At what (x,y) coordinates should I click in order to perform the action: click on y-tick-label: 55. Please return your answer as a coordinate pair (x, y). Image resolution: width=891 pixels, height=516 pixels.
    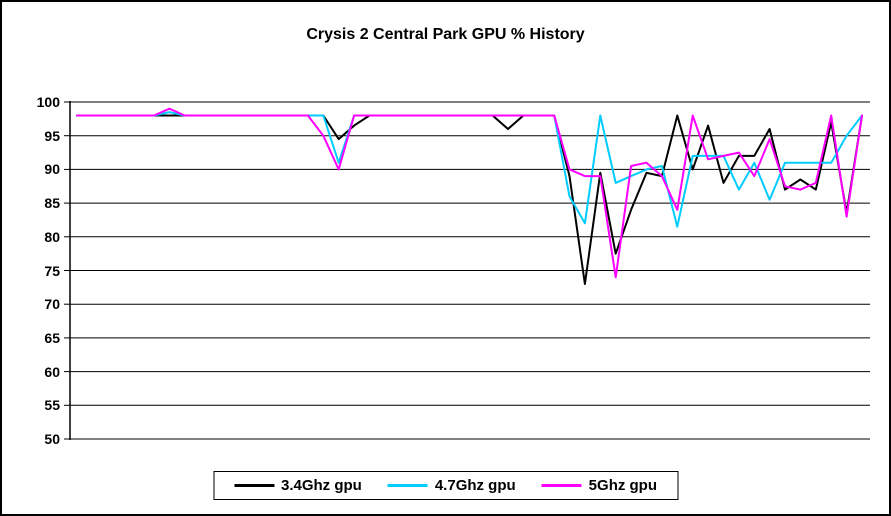
    Looking at the image, I should click on (52, 405).